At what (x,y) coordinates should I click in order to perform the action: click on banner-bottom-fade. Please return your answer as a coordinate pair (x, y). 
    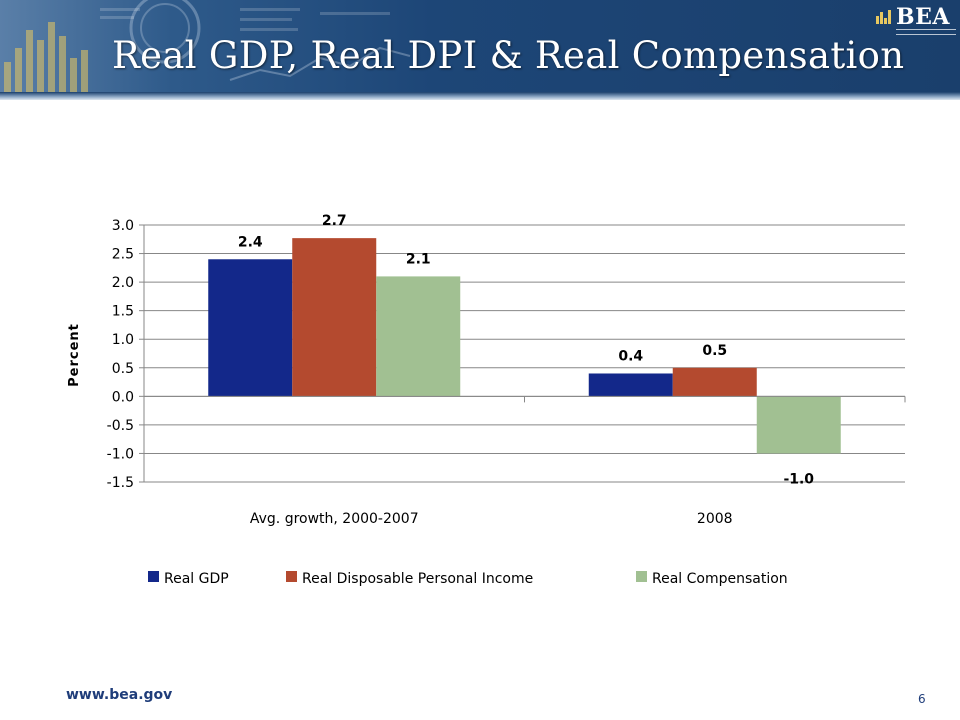
    Looking at the image, I should click on (480, 96).